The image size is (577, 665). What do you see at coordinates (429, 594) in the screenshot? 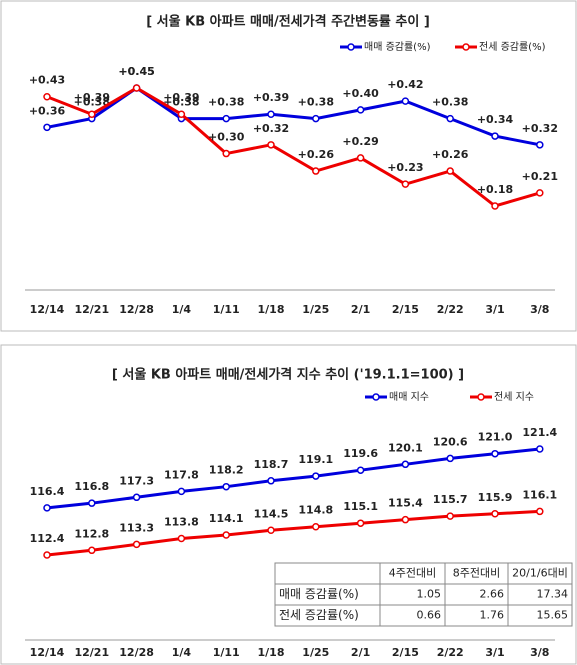
I see `table-cell: 1.05` at bounding box center [429, 594].